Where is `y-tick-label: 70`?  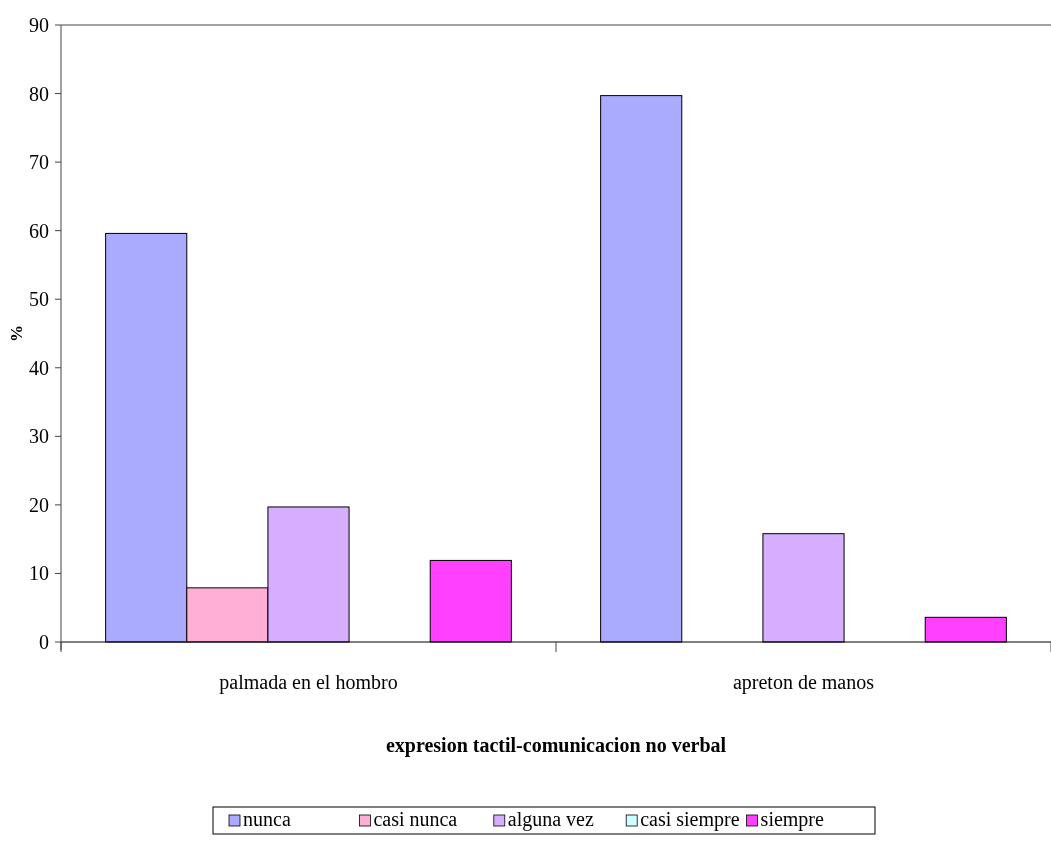
y-tick-label: 70 is located at coordinates (39, 162).